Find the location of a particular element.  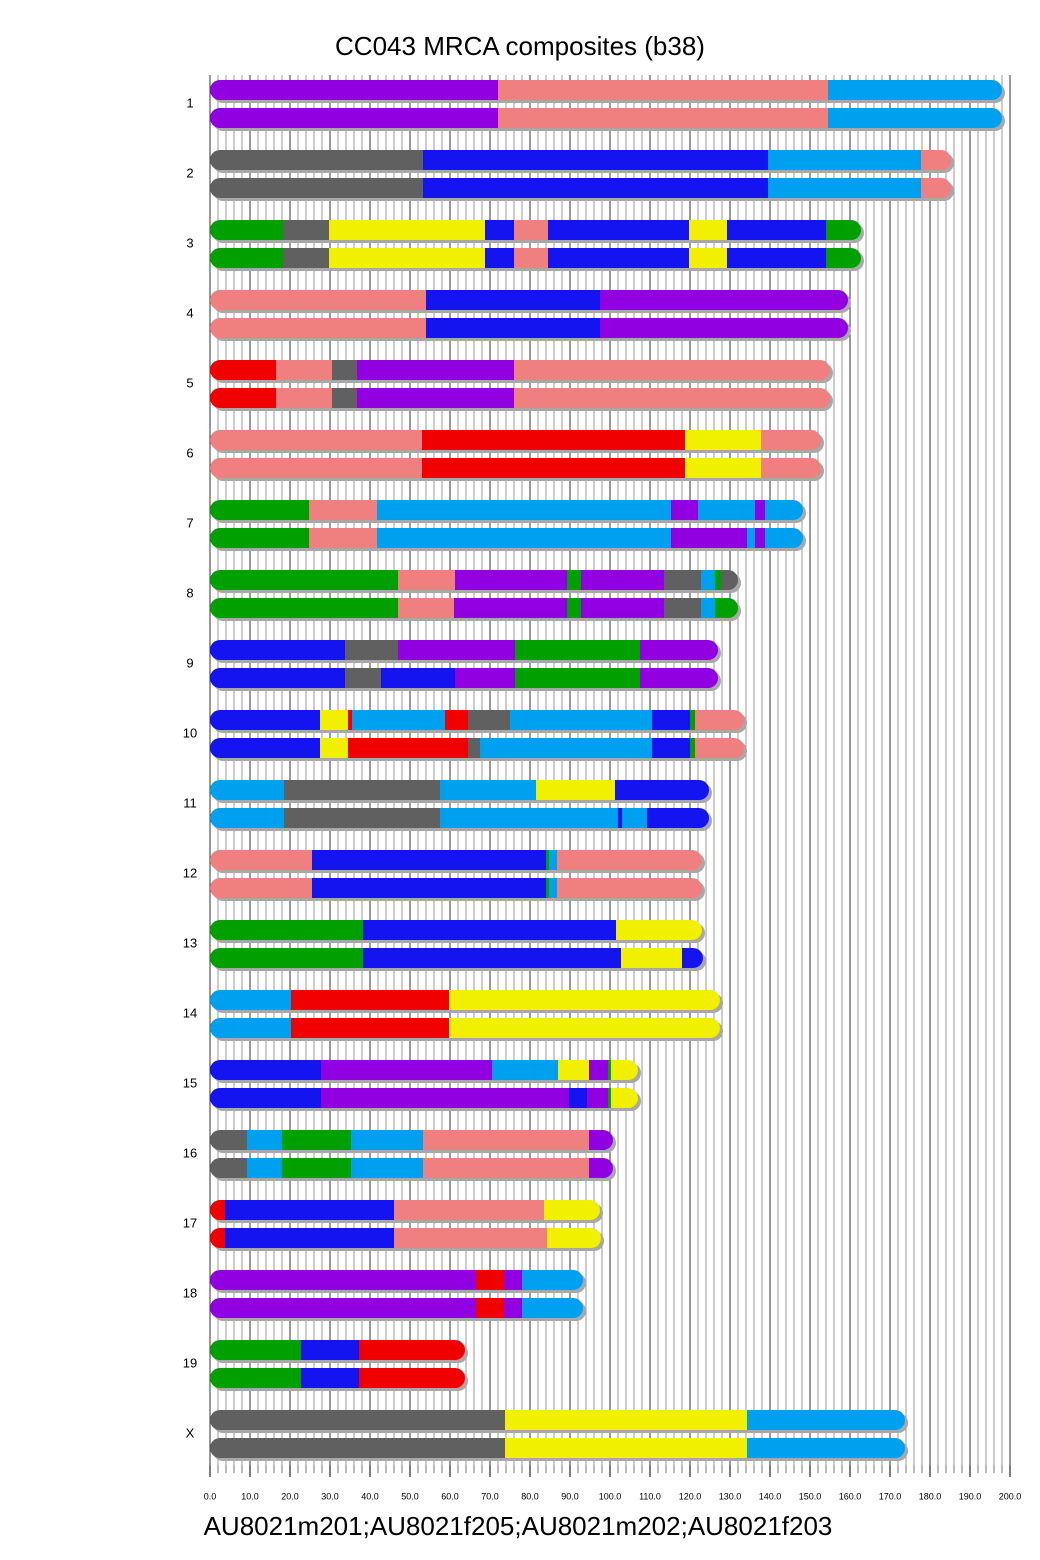

chromosome-label: 10 is located at coordinates (190, 732).